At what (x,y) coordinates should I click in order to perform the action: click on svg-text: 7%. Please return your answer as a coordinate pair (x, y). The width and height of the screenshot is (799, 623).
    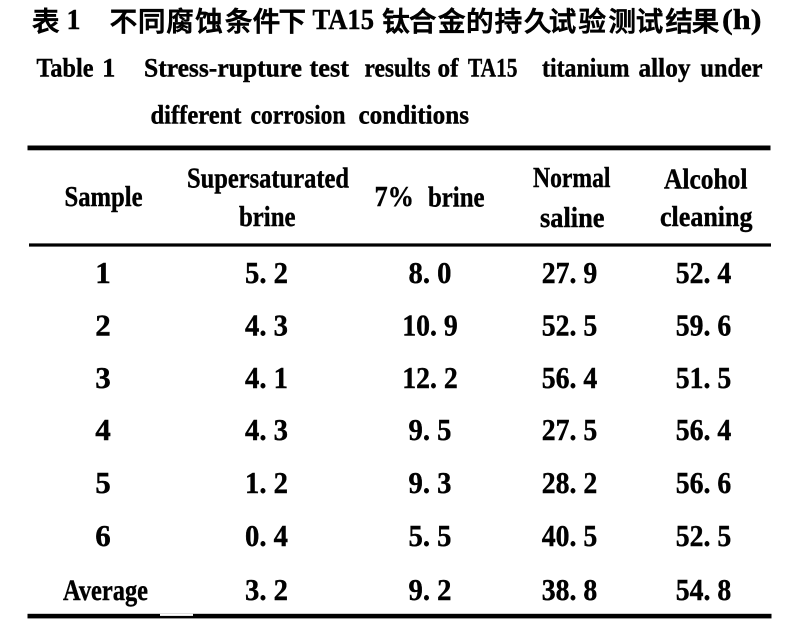
    Looking at the image, I should click on (395, 197).